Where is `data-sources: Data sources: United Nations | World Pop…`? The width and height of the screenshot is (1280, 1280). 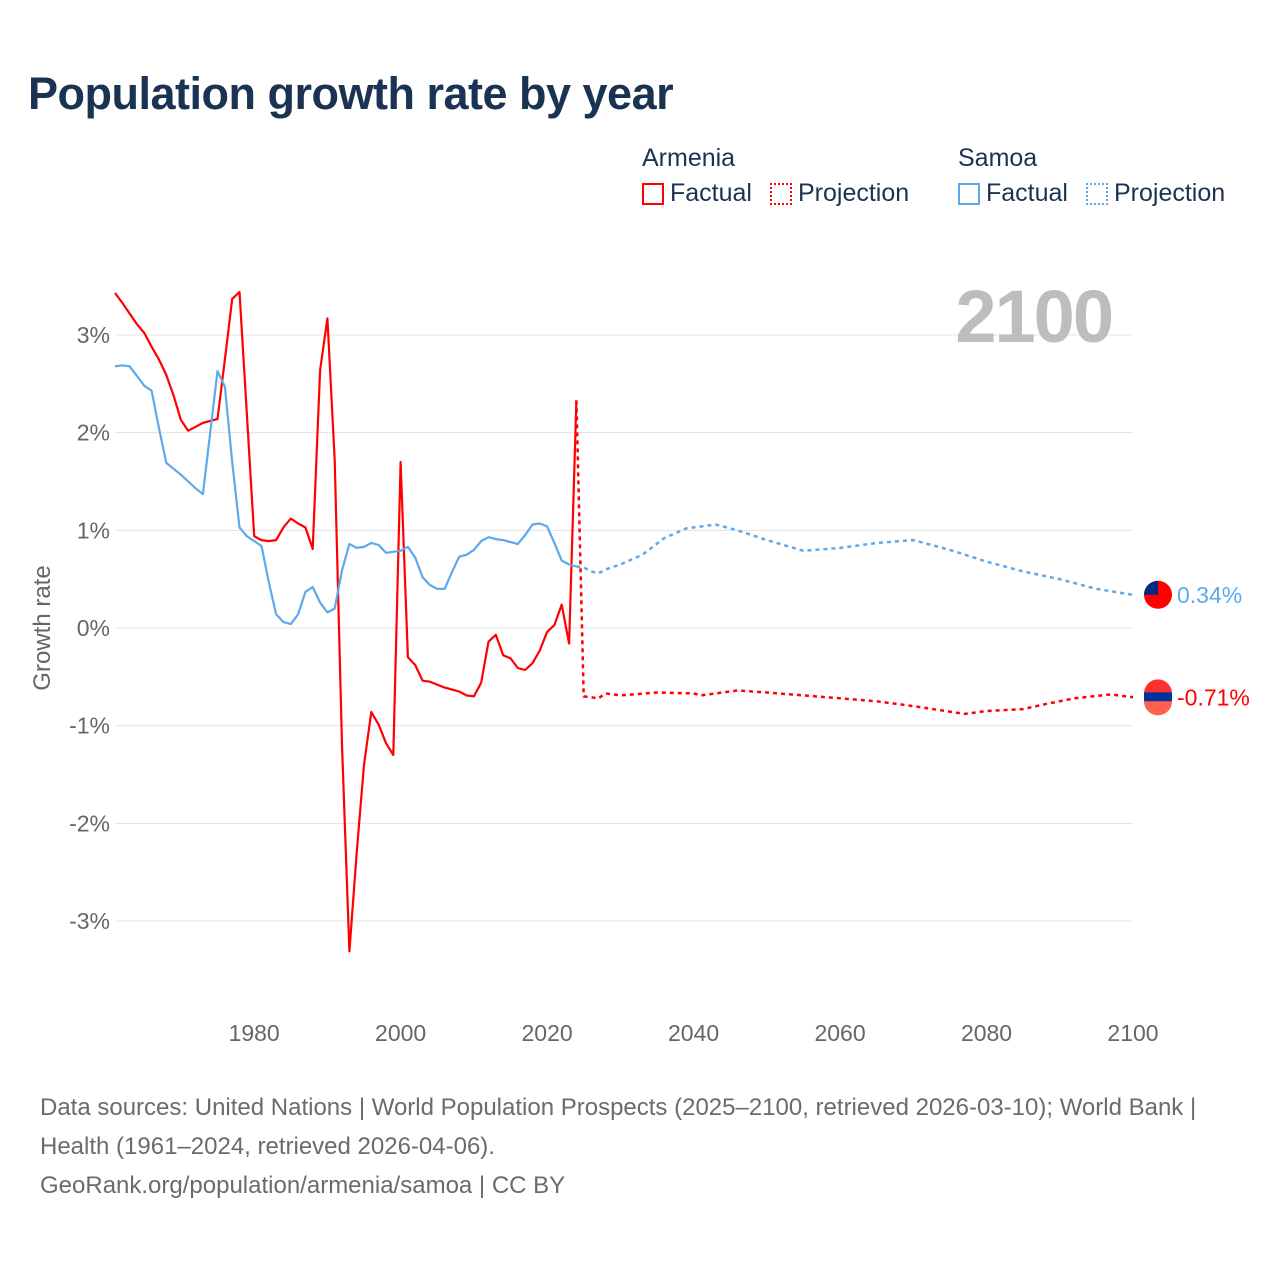 data-sources: Data sources: United Nations | World Pop… is located at coordinates (618, 1127).